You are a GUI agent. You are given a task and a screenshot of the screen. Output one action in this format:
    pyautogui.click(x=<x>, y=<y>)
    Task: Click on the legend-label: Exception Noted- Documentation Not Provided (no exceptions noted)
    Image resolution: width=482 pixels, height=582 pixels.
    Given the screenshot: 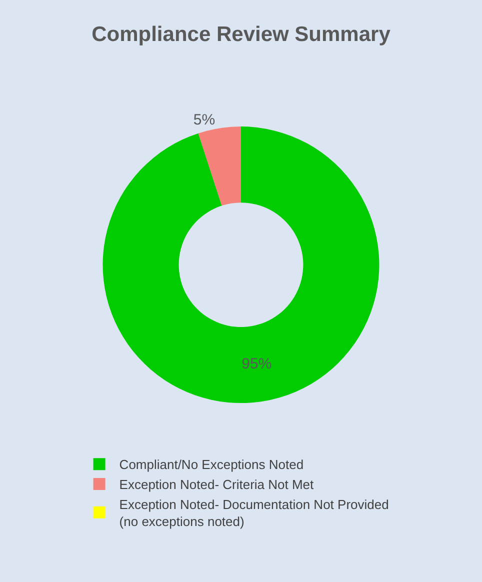 What is the action you would take?
    pyautogui.click(x=254, y=512)
    